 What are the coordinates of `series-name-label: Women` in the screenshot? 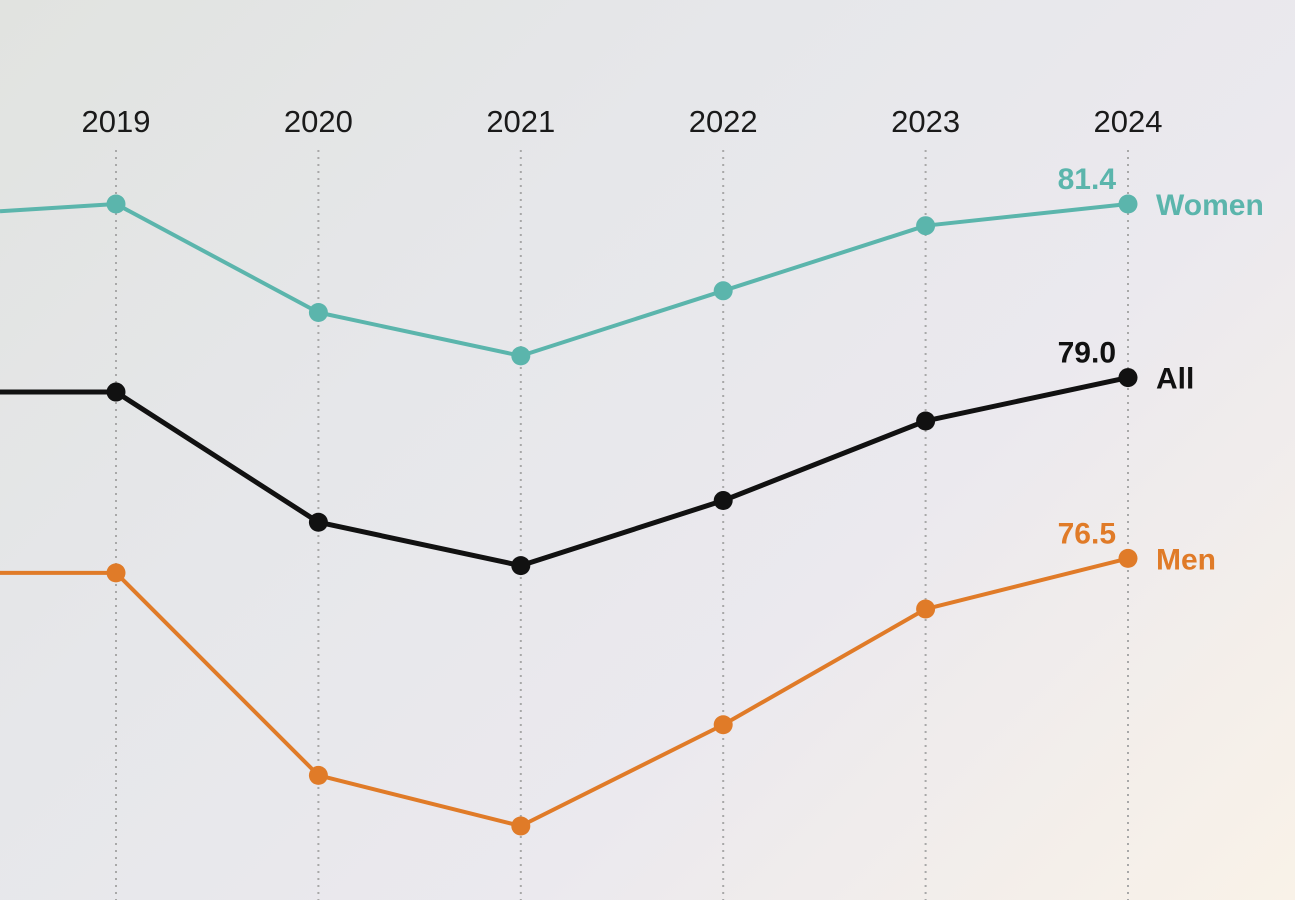 It's located at (1210, 205).